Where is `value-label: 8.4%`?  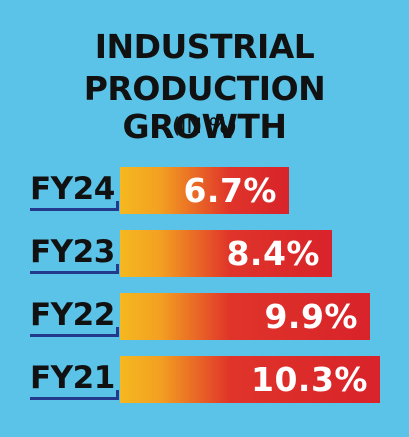
value-label: 8.4% is located at coordinates (273, 253).